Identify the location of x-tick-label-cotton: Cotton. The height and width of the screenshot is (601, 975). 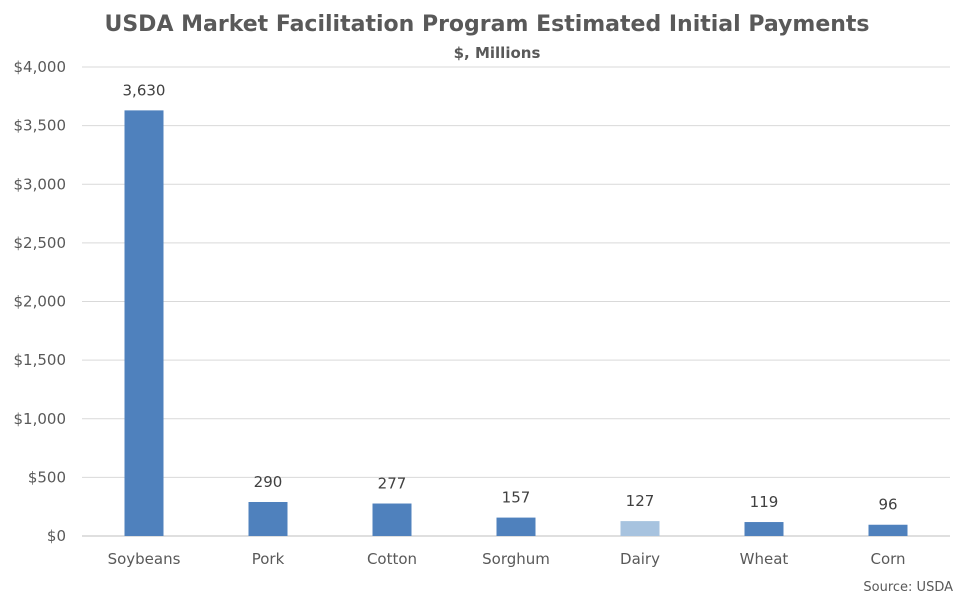
(392, 559).